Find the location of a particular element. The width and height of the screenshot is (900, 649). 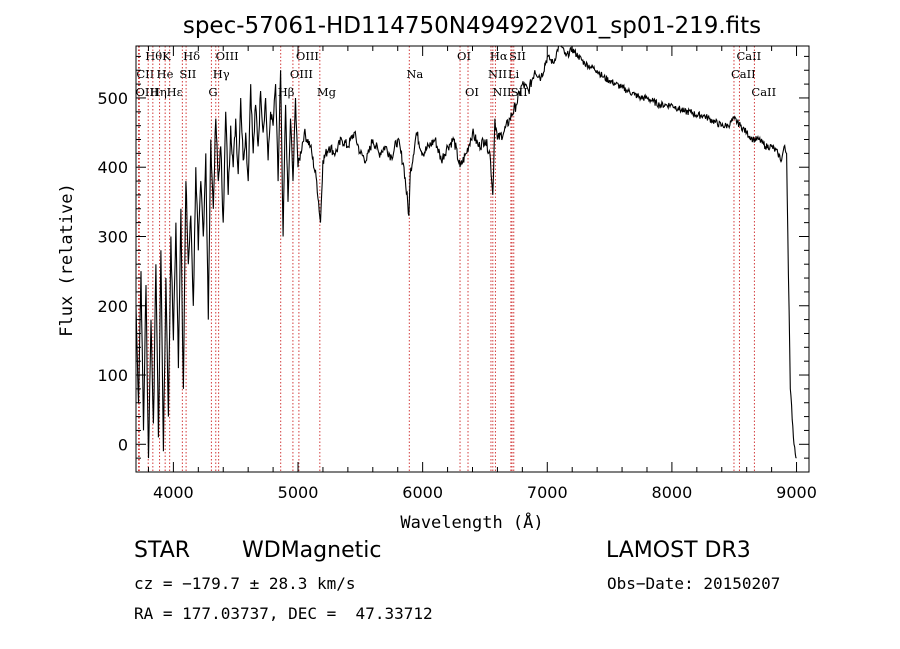

x-tick-label: 7000 is located at coordinates (547, 492).